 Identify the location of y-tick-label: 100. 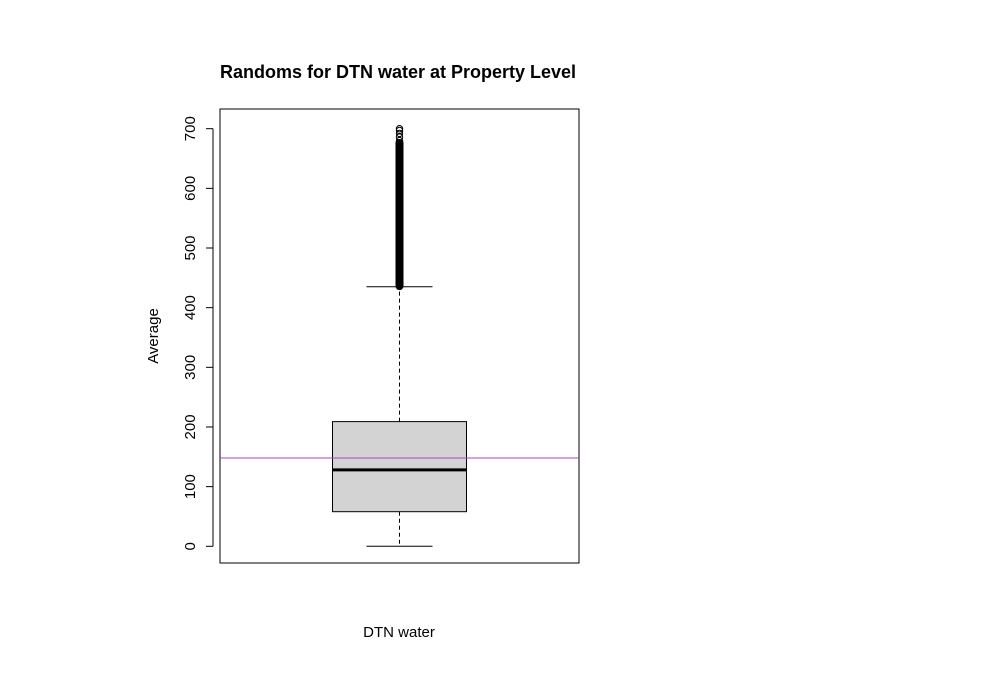
(190, 486).